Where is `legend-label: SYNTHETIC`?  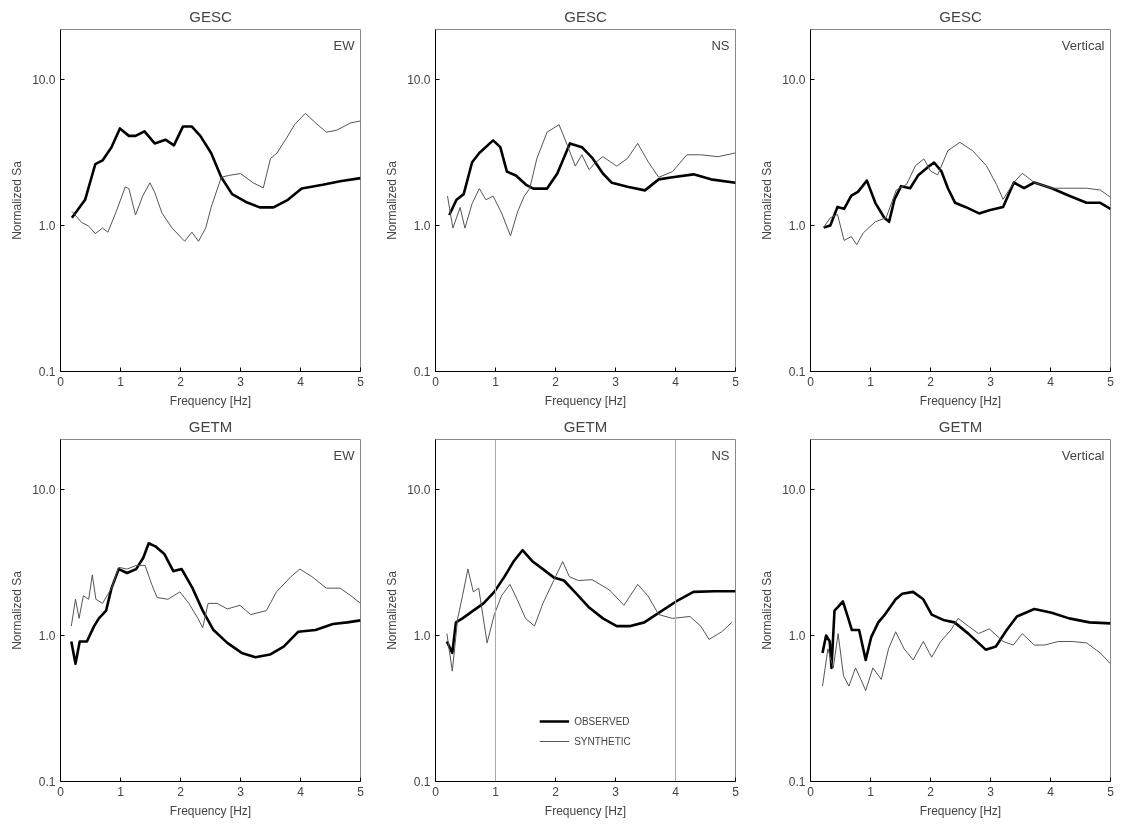
legend-label: SYNTHETIC is located at coordinates (602, 741).